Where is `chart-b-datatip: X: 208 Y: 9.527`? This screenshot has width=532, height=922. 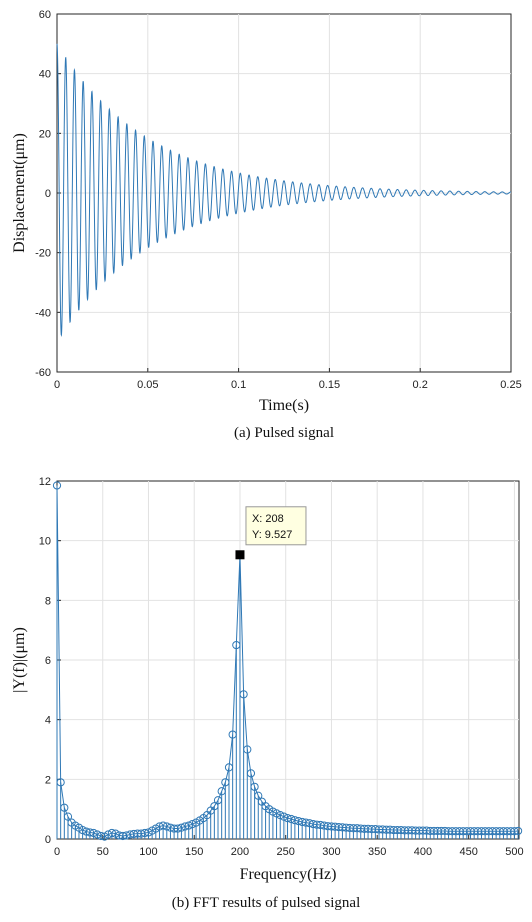
chart-b-datatip: X: 208 Y: 9.527 is located at coordinates (276, 526).